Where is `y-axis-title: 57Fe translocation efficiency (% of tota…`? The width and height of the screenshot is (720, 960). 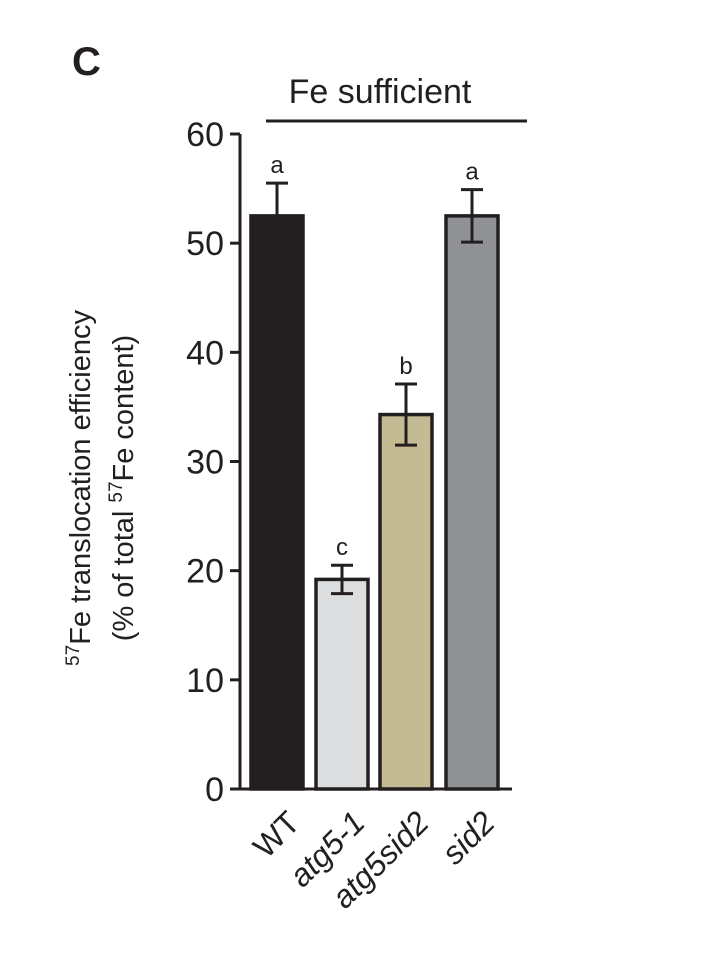
y-axis-title: 57Fe translocation efficiency (% of tota… is located at coordinates (101, 488).